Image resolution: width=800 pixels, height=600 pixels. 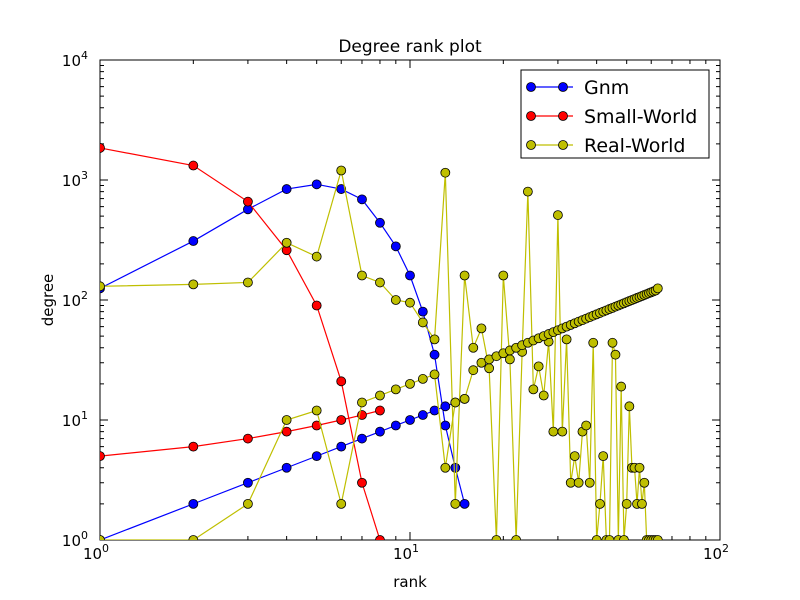 What do you see at coordinates (84, 175) in the screenshot?
I see `y-tick-exp: 3` at bounding box center [84, 175].